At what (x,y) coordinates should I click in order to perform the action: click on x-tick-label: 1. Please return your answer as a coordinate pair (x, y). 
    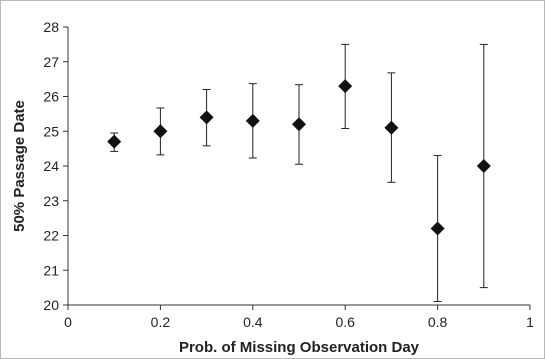
    Looking at the image, I should click on (530, 322).